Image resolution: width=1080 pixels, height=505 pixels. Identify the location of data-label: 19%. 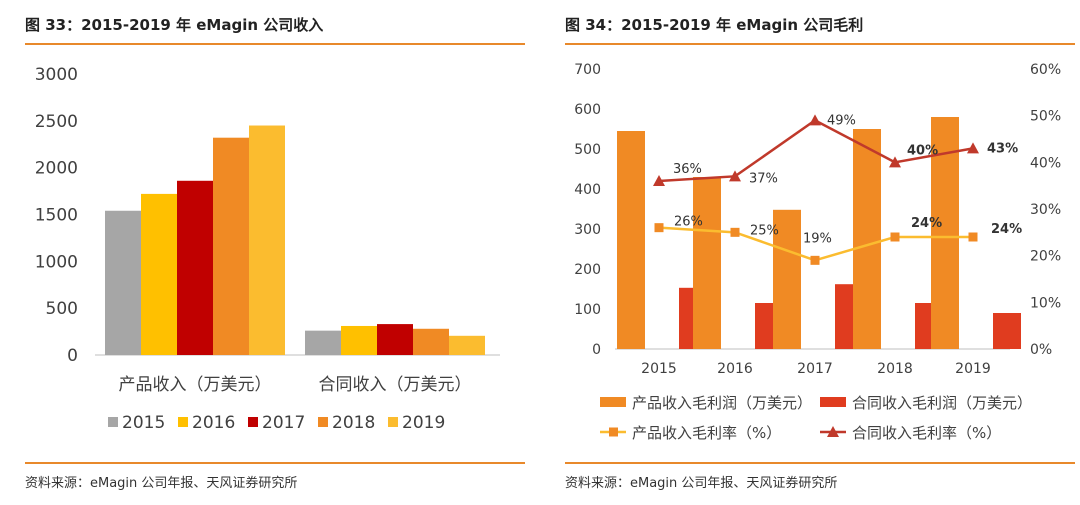
(817, 238).